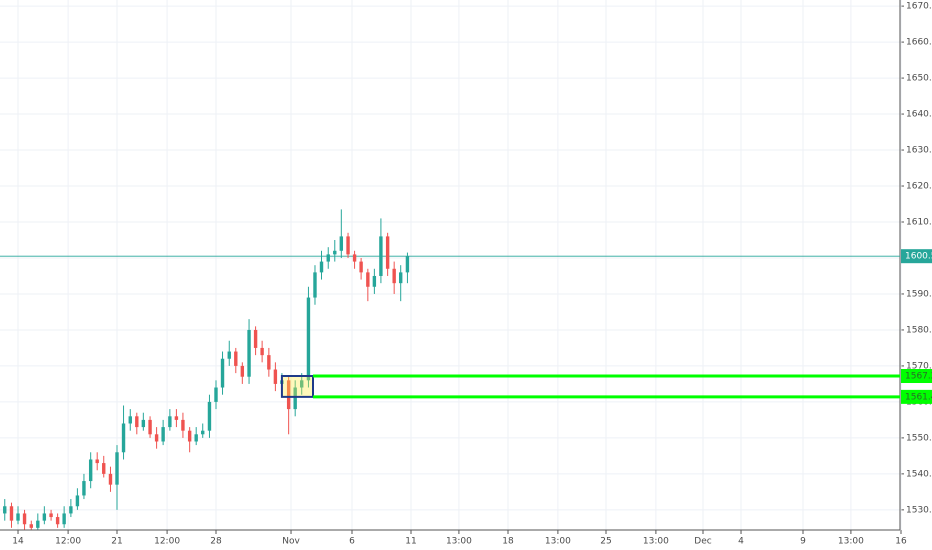  I want to click on x-tick-label: 21, so click(116, 542).